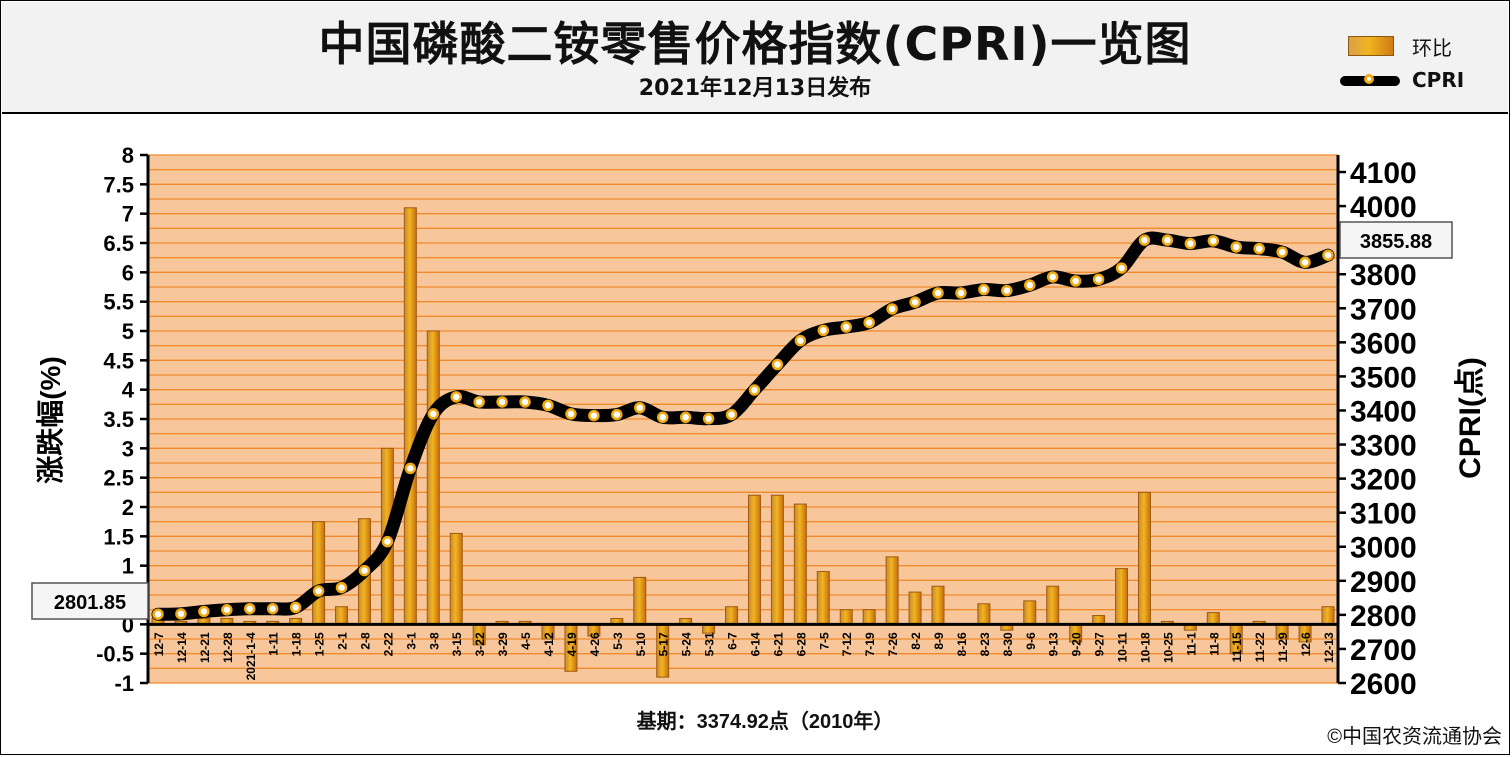  I want to click on left-tick-label: 3, so click(128, 448).